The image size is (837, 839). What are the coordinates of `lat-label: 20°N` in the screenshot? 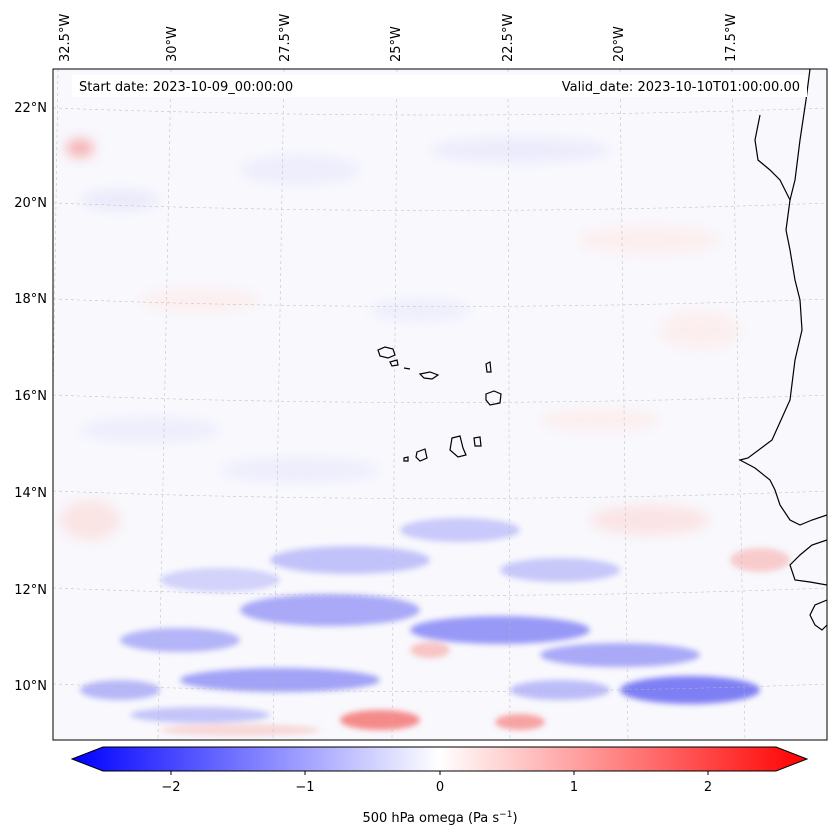 It's located at (30, 203).